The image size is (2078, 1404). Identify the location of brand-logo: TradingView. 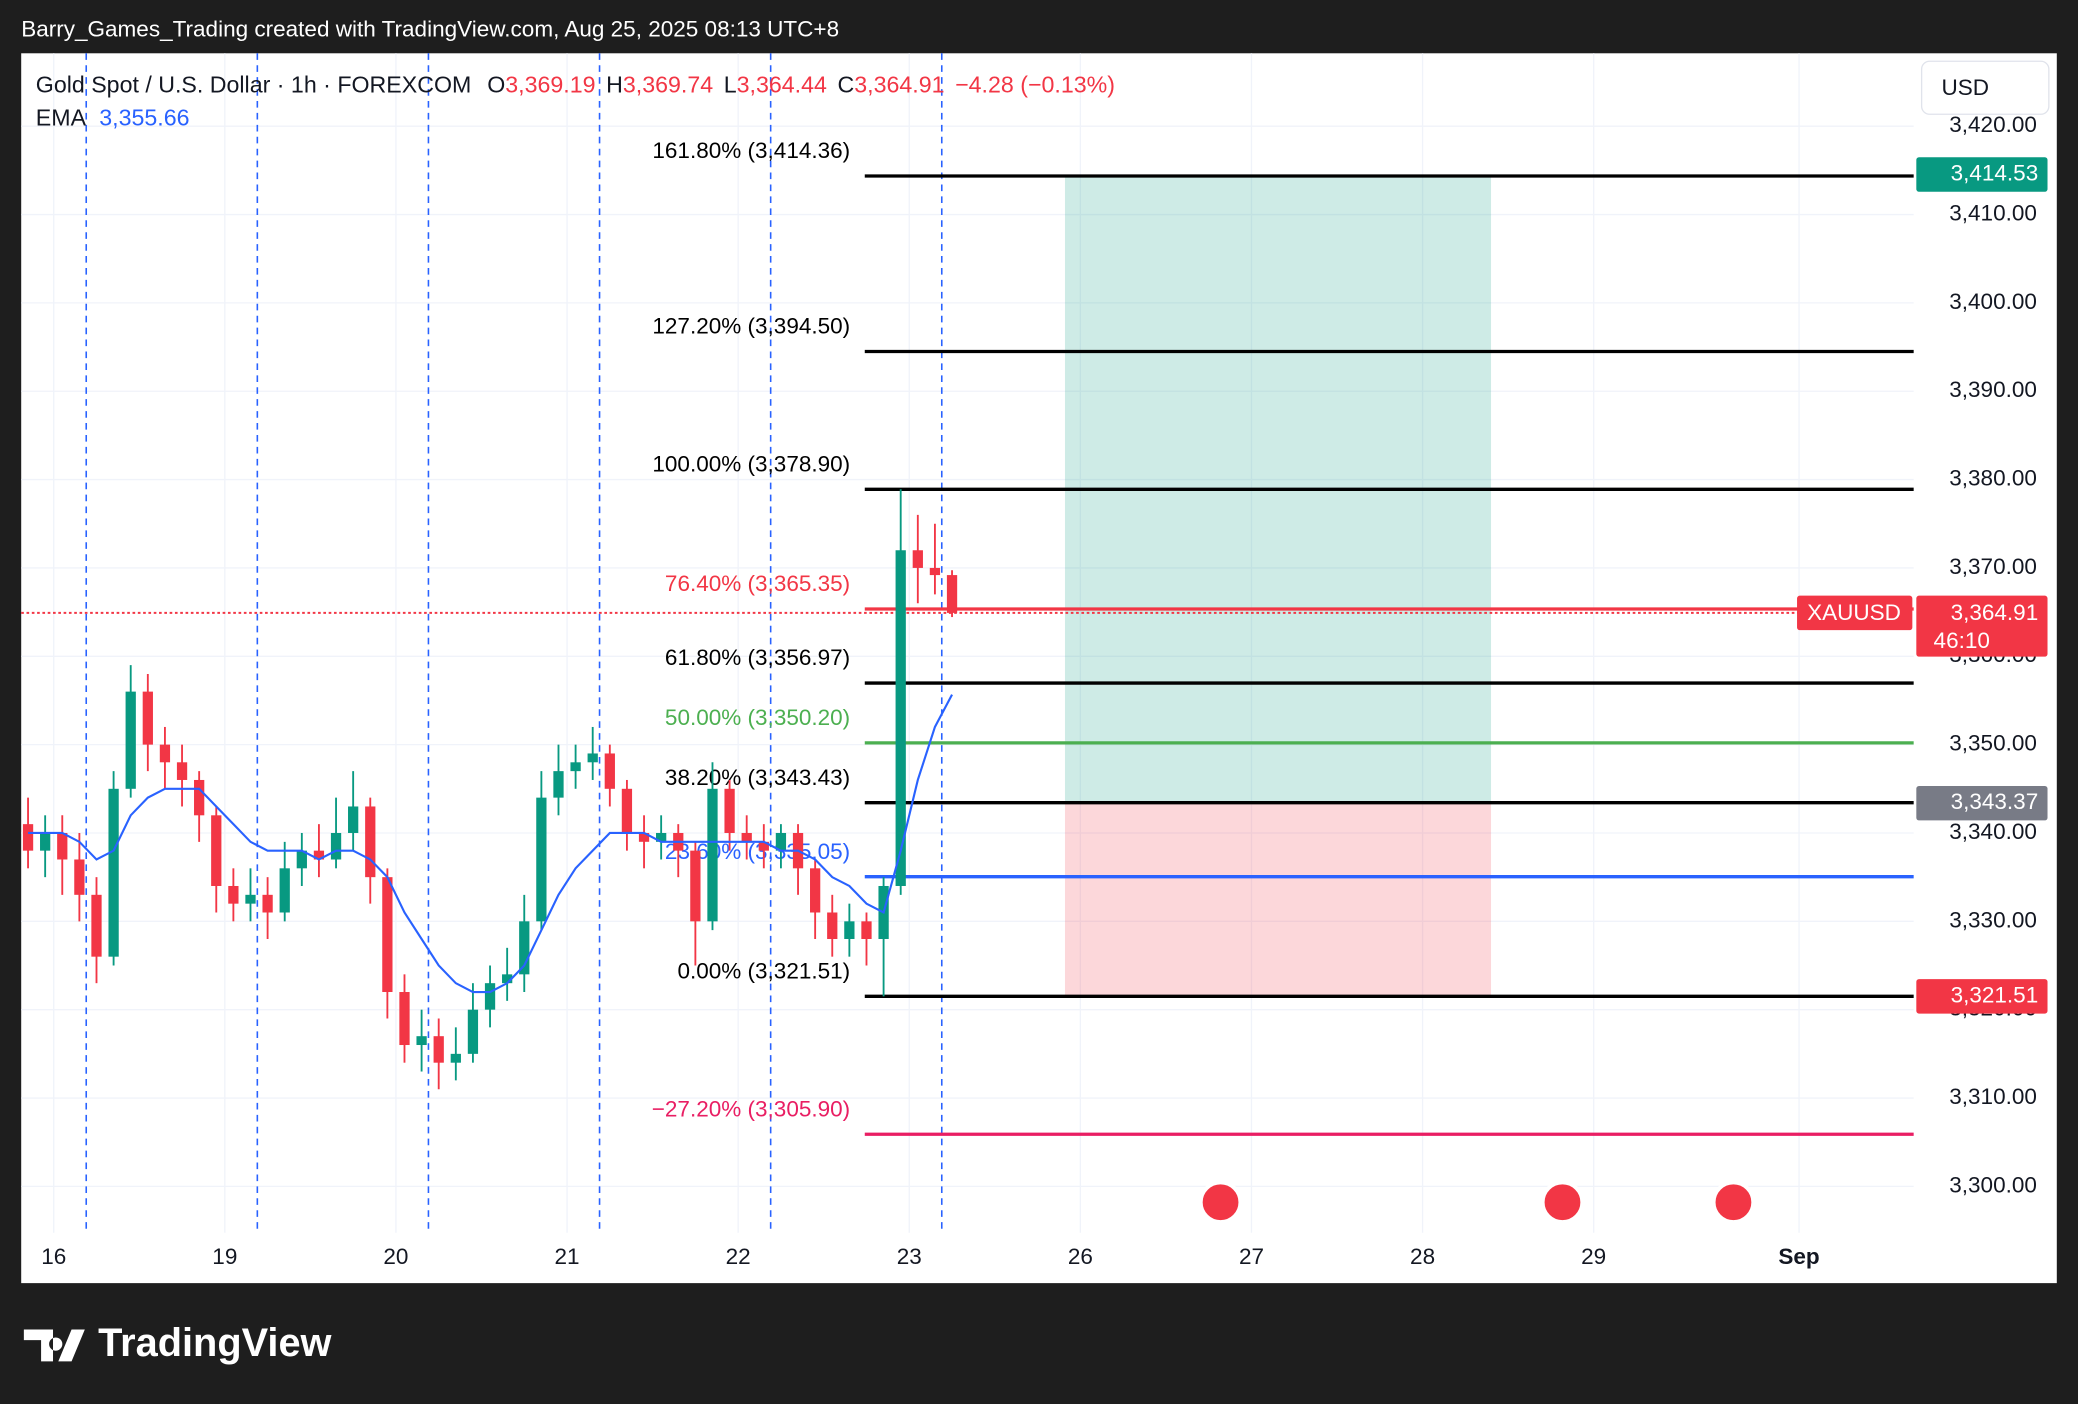
(177, 1343).